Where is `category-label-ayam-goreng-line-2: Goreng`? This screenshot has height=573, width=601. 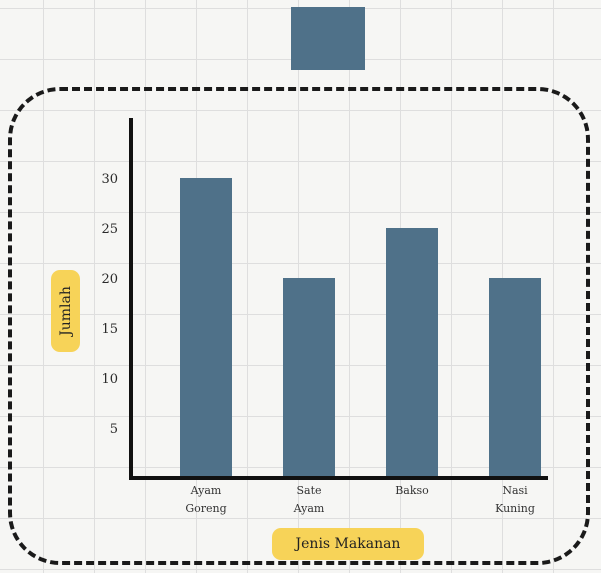
category-label-ayam-goreng-line-2: Goreng is located at coordinates (205, 508).